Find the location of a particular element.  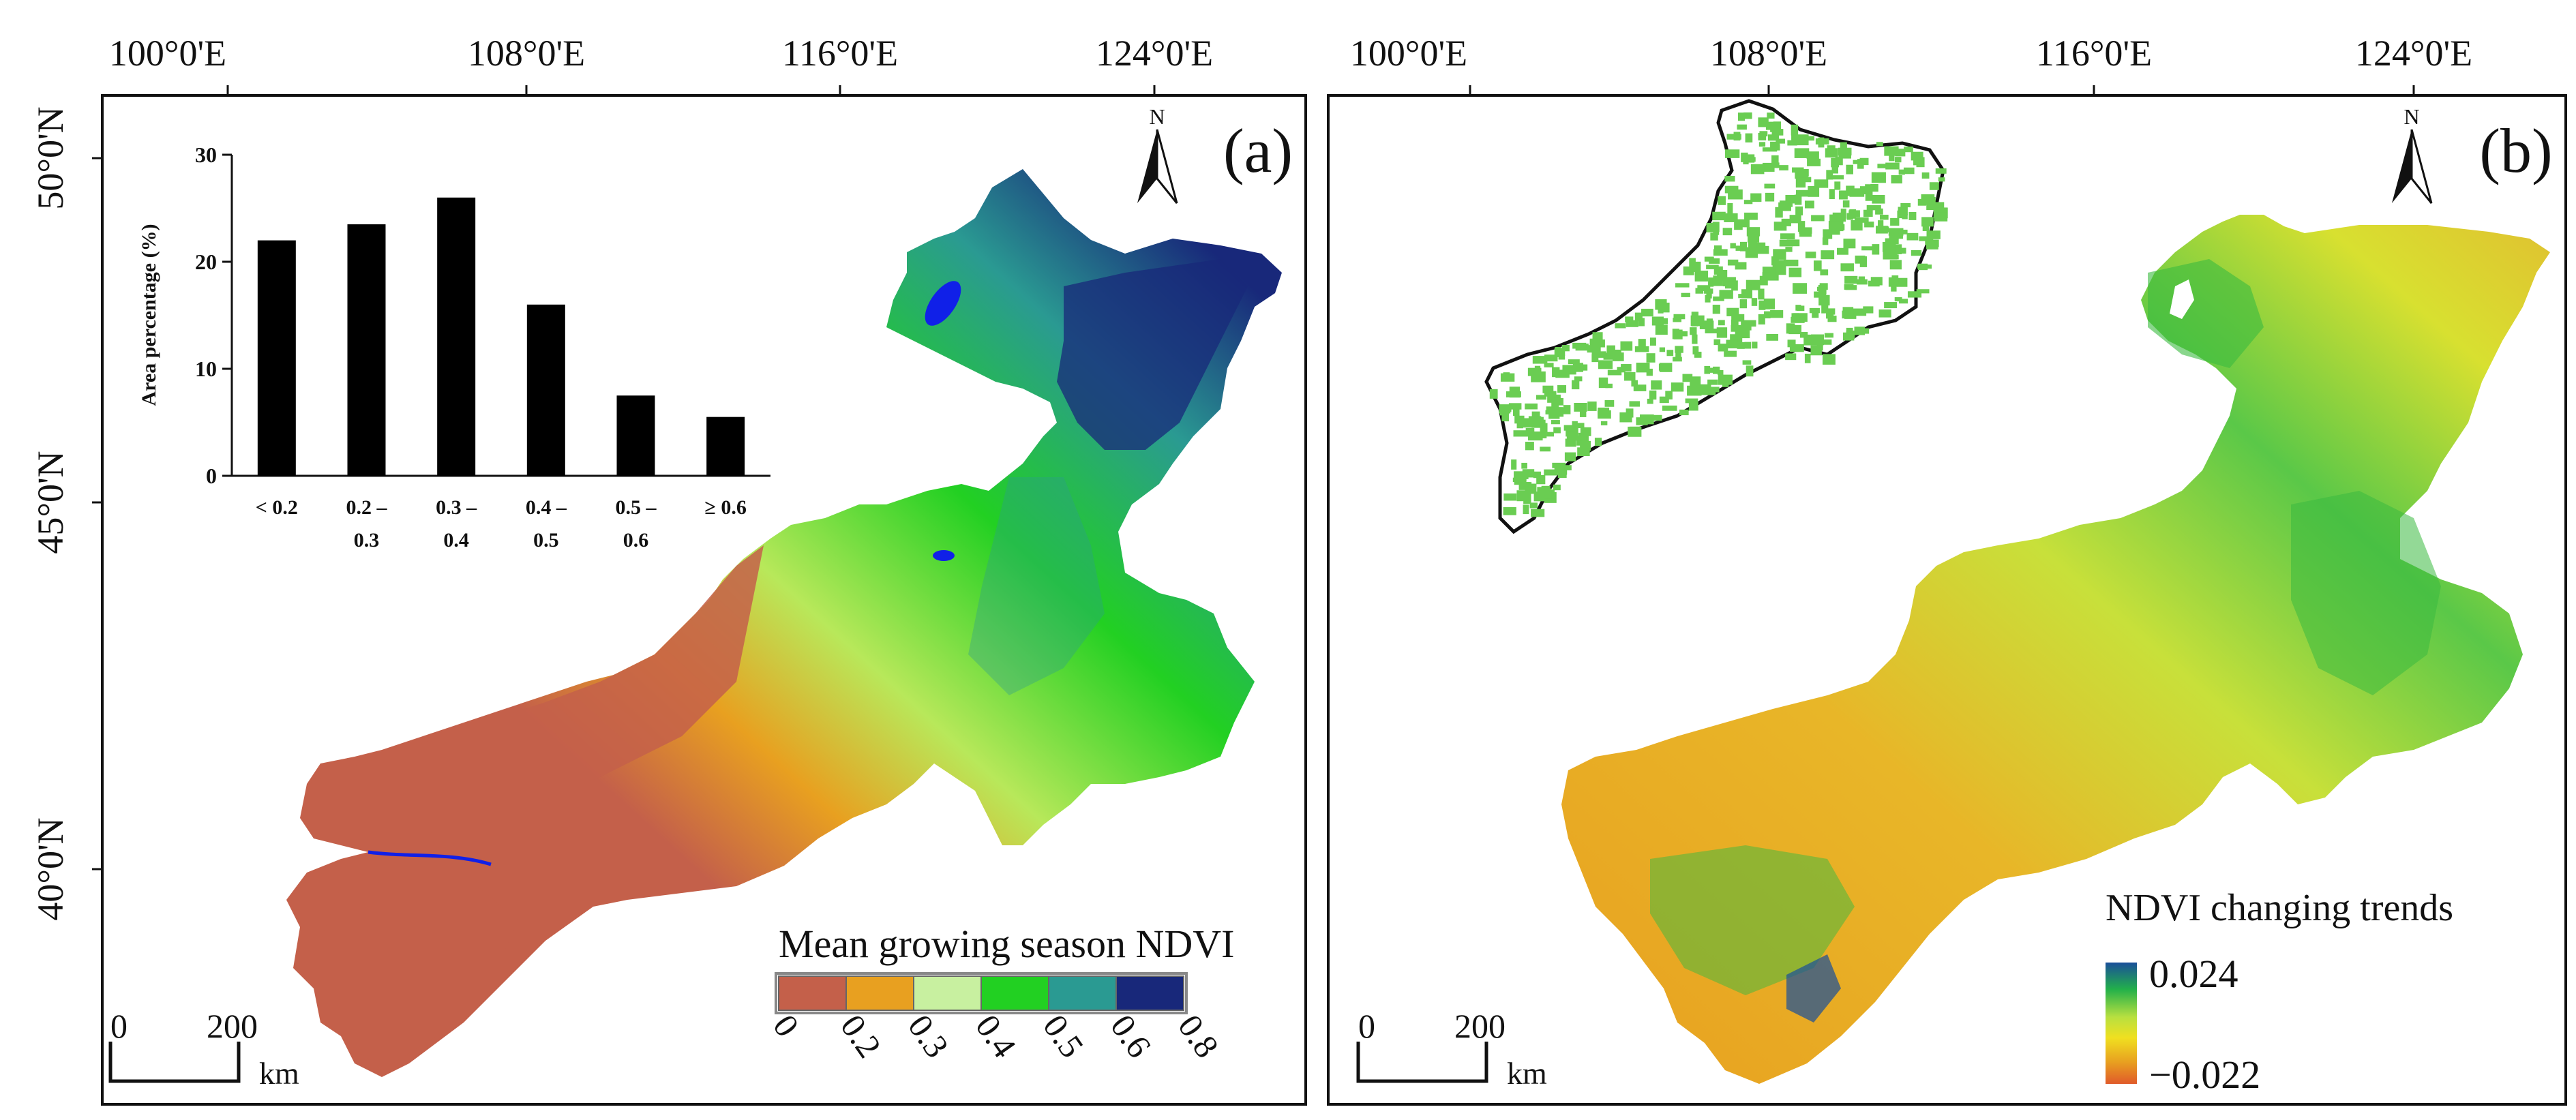

panel-a-label: (a) is located at coordinates (1258, 150).